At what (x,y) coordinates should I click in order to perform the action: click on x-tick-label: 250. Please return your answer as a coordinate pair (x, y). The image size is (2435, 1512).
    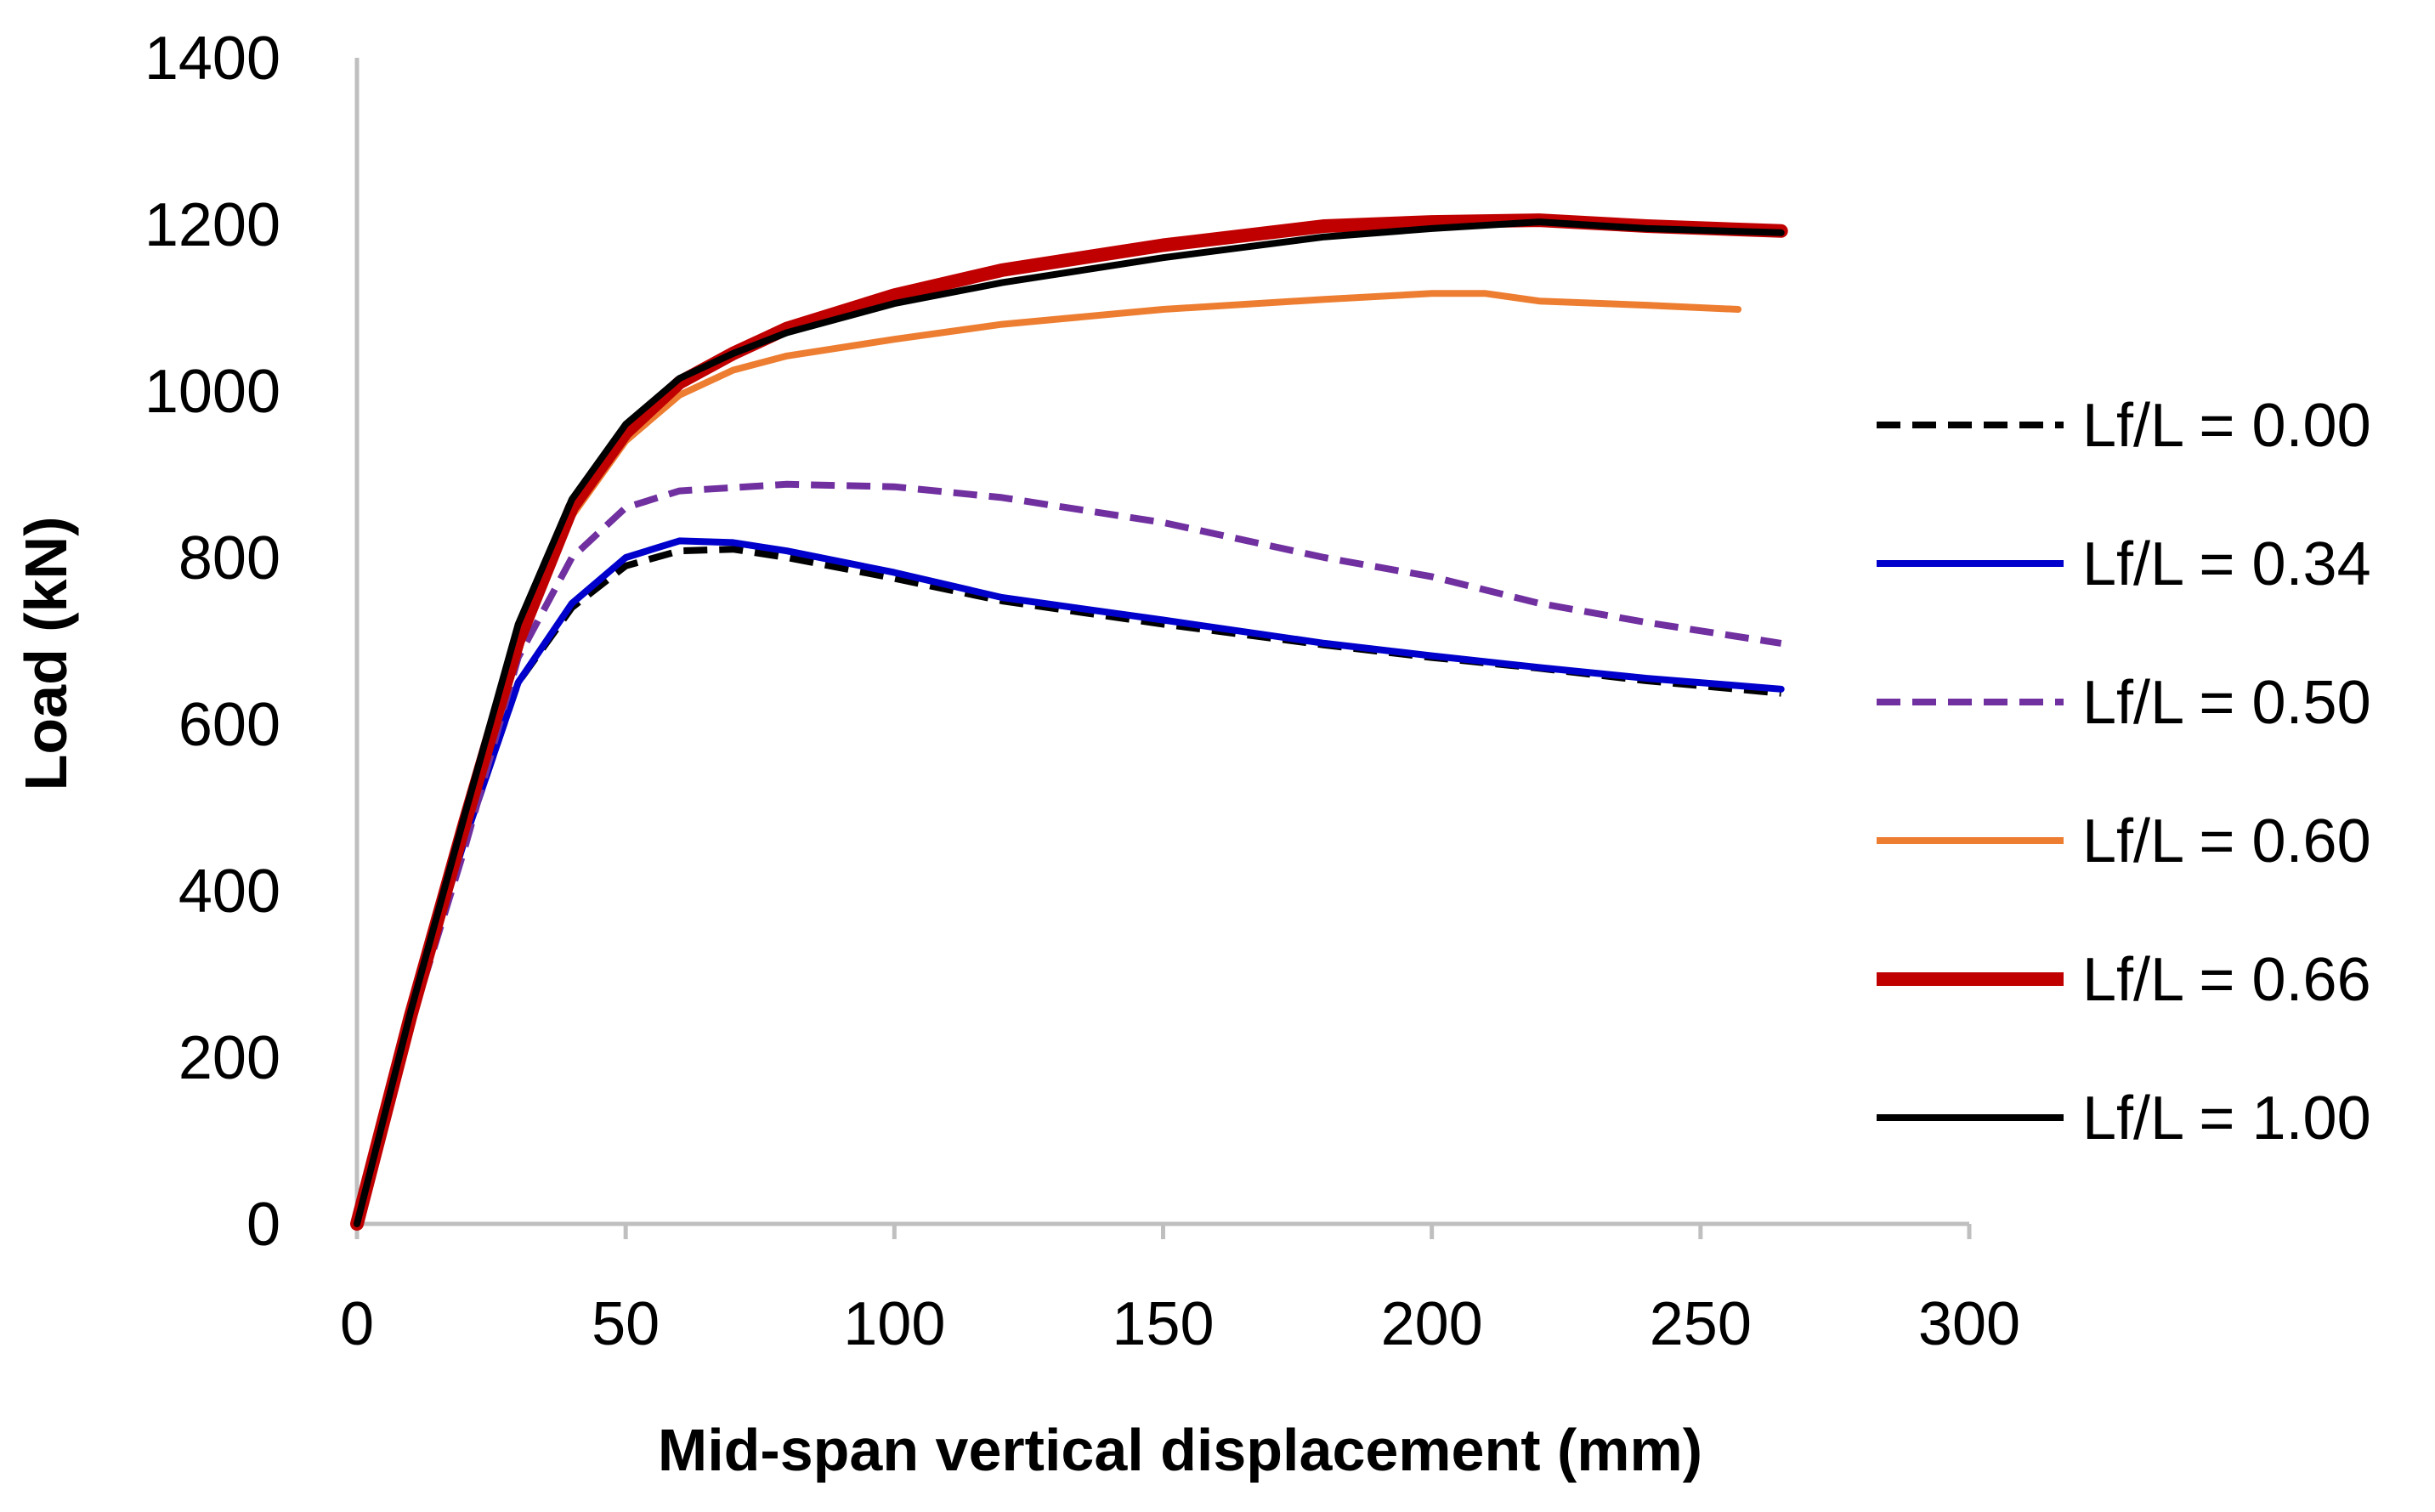
    Looking at the image, I should click on (1701, 1324).